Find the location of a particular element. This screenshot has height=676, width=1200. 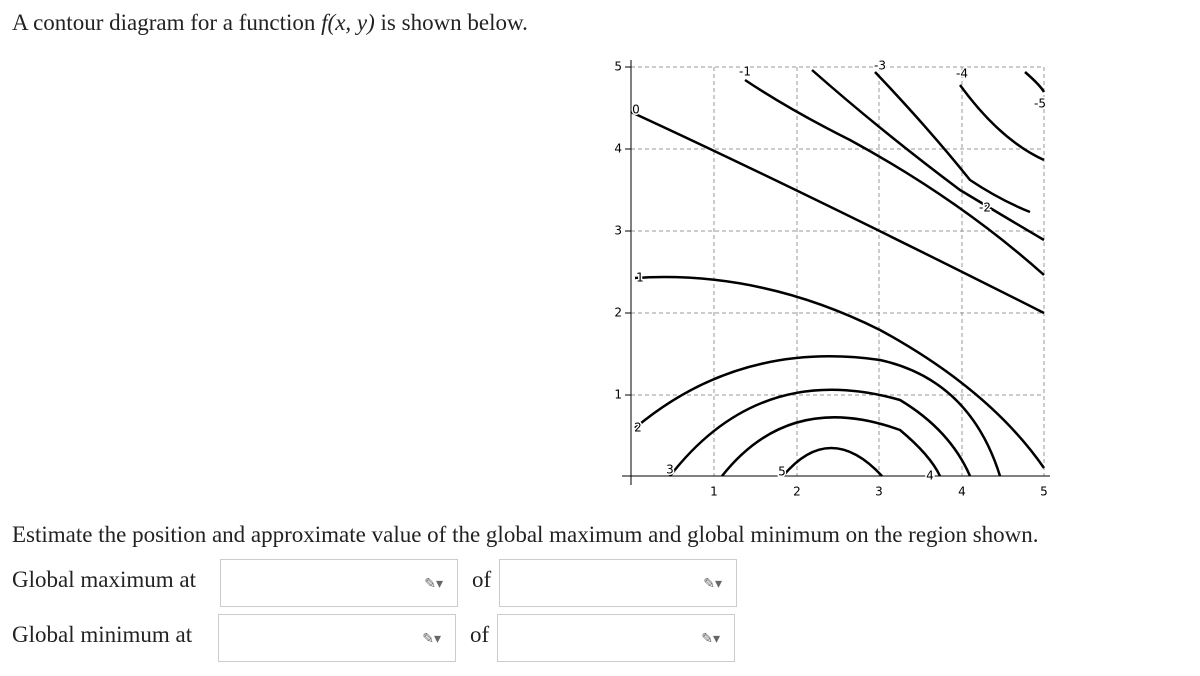

function: f(x, y) is located at coordinates (348, 22).